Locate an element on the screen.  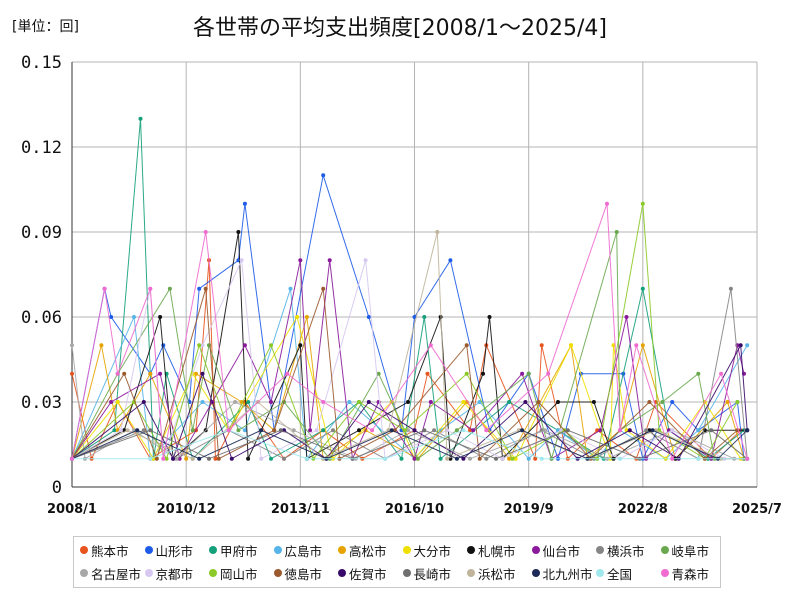
legend-item: 山形市 is located at coordinates (168, 550).